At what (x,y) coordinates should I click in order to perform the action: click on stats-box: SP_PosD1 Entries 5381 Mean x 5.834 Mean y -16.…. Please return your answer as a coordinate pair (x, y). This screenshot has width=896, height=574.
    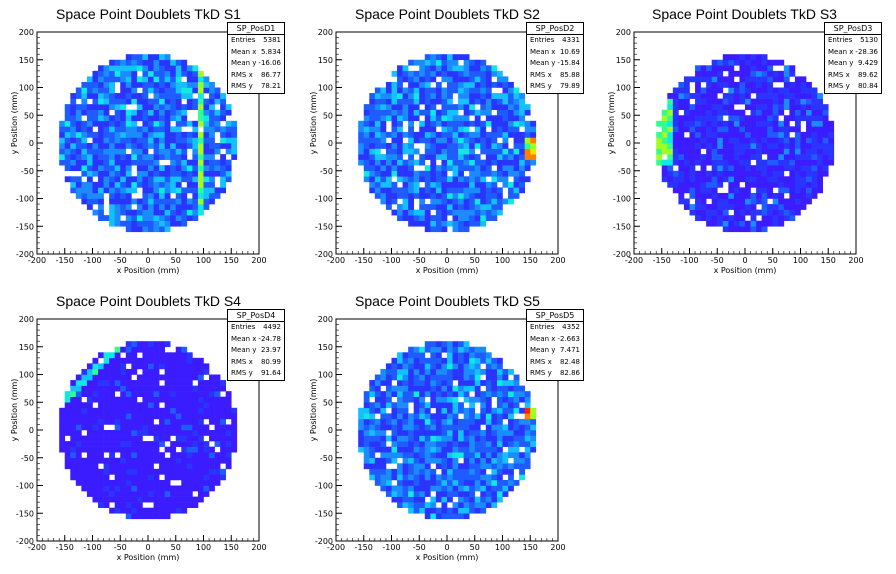
    Looking at the image, I should click on (256, 58).